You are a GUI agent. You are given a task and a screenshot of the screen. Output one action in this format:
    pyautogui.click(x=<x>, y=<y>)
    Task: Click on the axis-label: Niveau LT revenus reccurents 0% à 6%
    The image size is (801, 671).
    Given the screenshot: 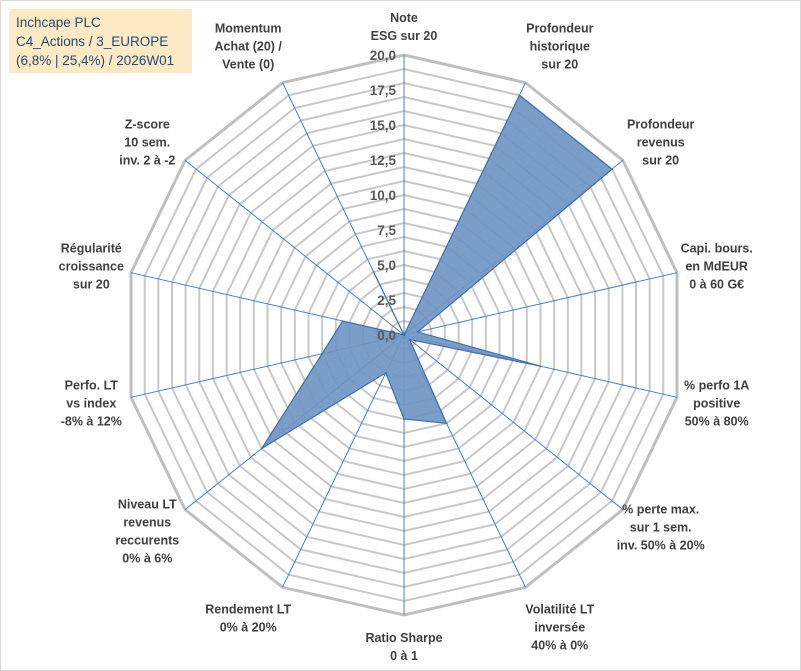 What is the action you would take?
    pyautogui.click(x=147, y=532)
    